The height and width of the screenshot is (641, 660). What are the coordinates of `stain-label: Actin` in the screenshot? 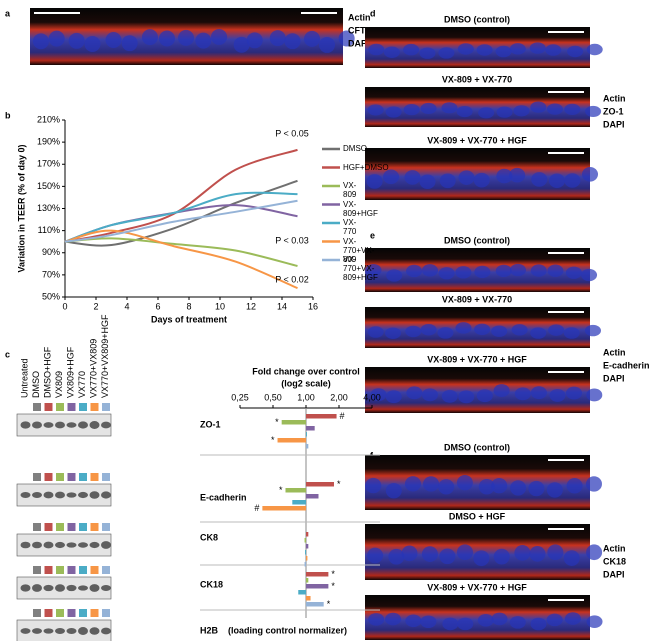 It's located at (614, 98).